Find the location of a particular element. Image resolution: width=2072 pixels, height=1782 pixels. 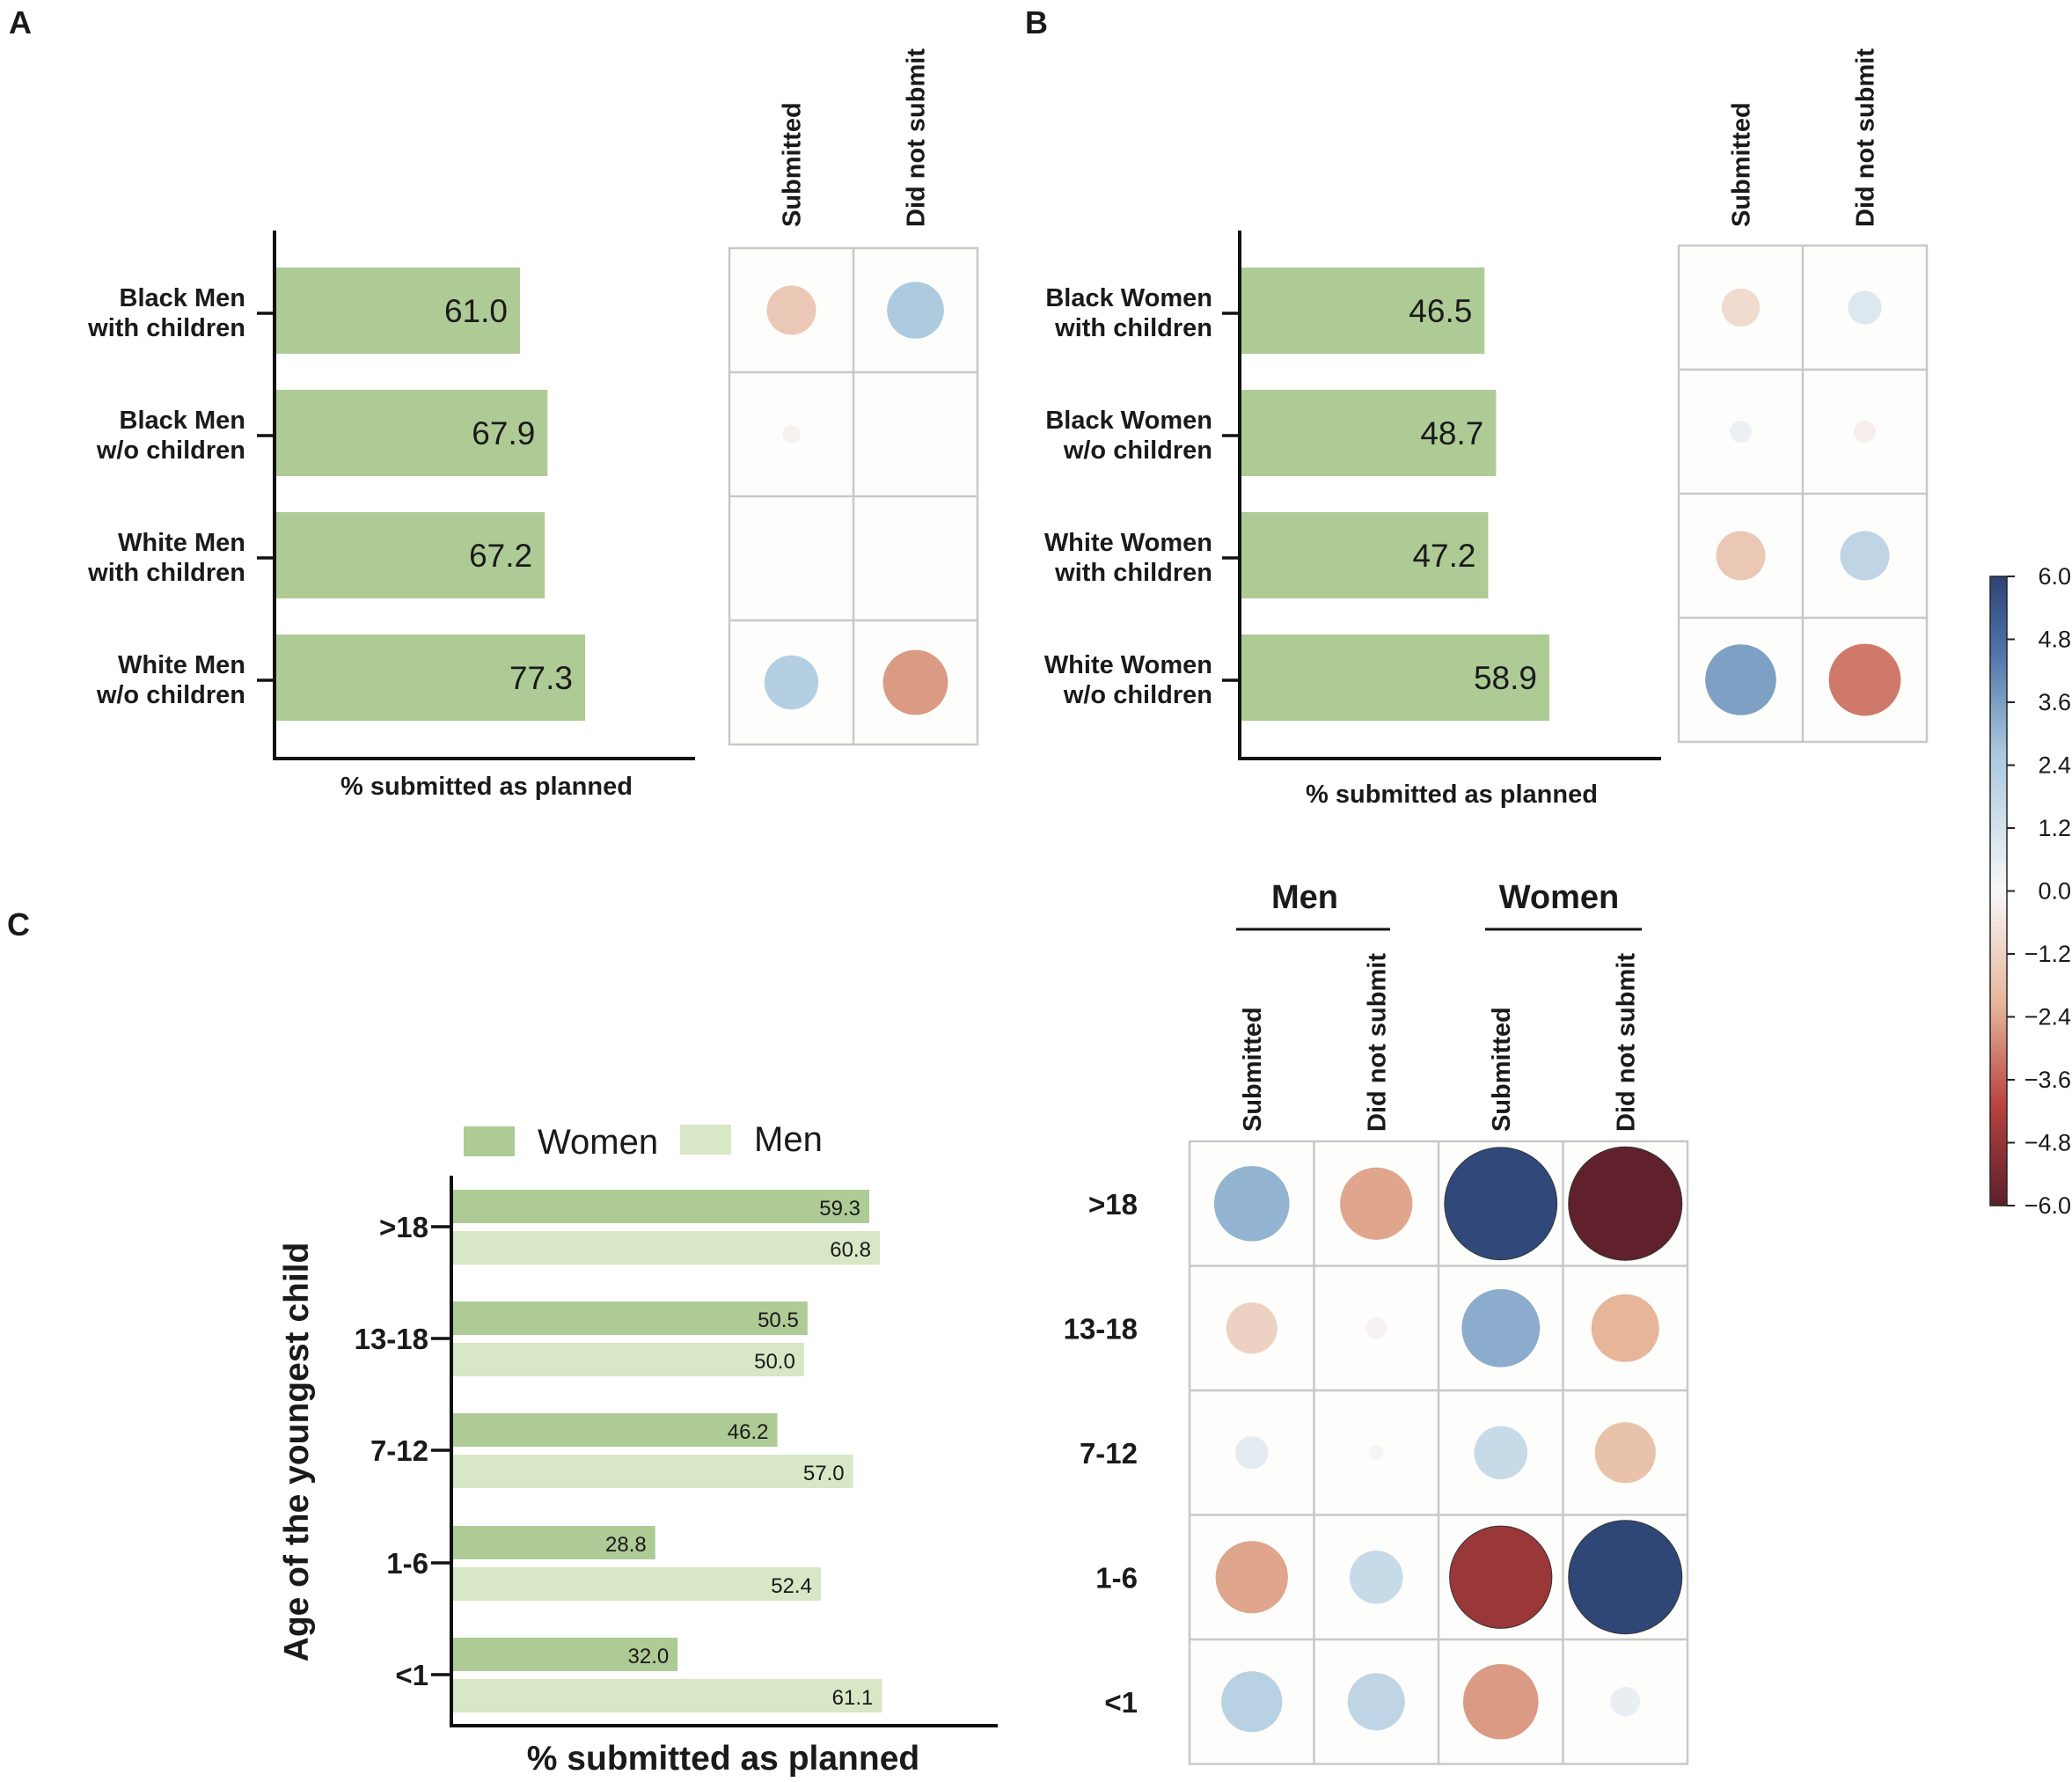

panel-a-column-label-1: Did not submit is located at coordinates (917, 137).